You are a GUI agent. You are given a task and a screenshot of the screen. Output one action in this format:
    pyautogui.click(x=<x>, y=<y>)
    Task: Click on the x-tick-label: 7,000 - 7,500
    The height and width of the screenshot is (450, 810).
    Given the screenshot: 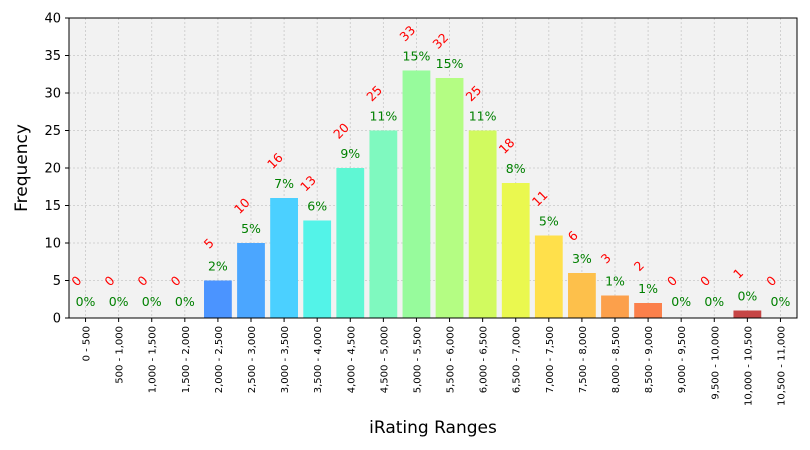 What is the action you would take?
    pyautogui.click(x=550, y=359)
    